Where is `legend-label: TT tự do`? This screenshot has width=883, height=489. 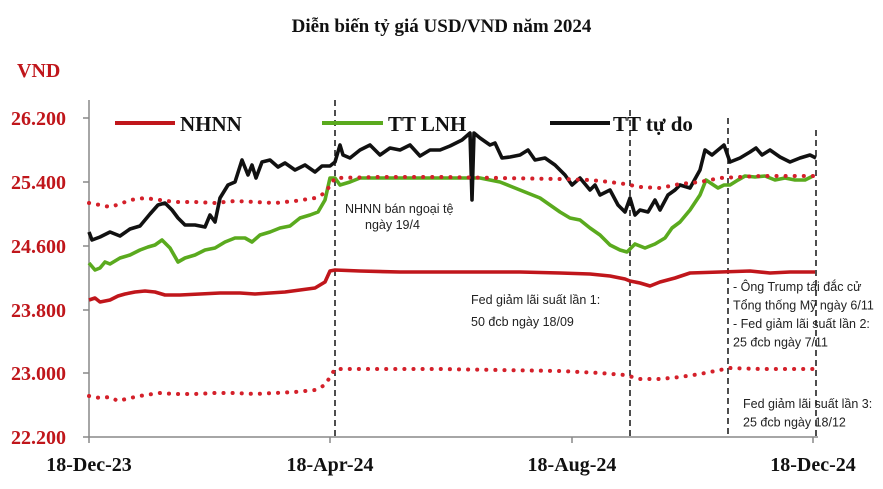 legend-label: TT tự do is located at coordinates (653, 124).